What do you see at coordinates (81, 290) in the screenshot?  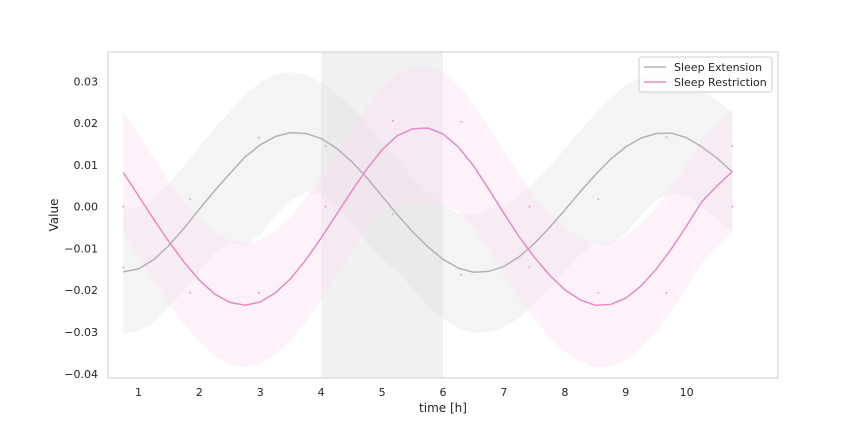 I see `y-tick-label: −0.02` at bounding box center [81, 290].